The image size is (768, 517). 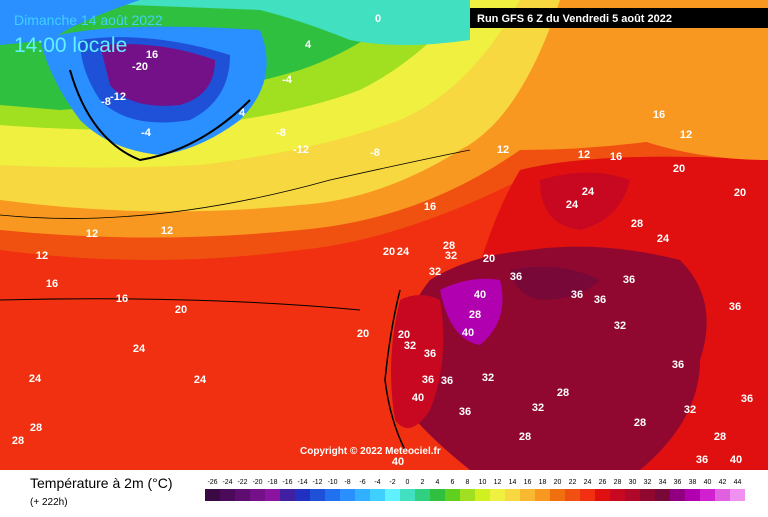 I want to click on scale-label: -20, so click(x=257, y=482).